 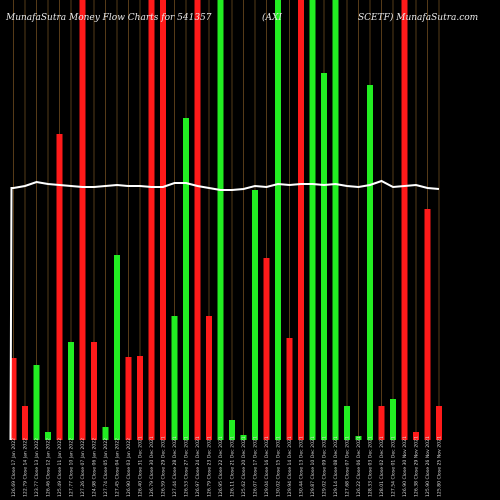 I want to click on x-tick-label: 124.98 Close 06 Jan 2022, so click(x=95, y=467).